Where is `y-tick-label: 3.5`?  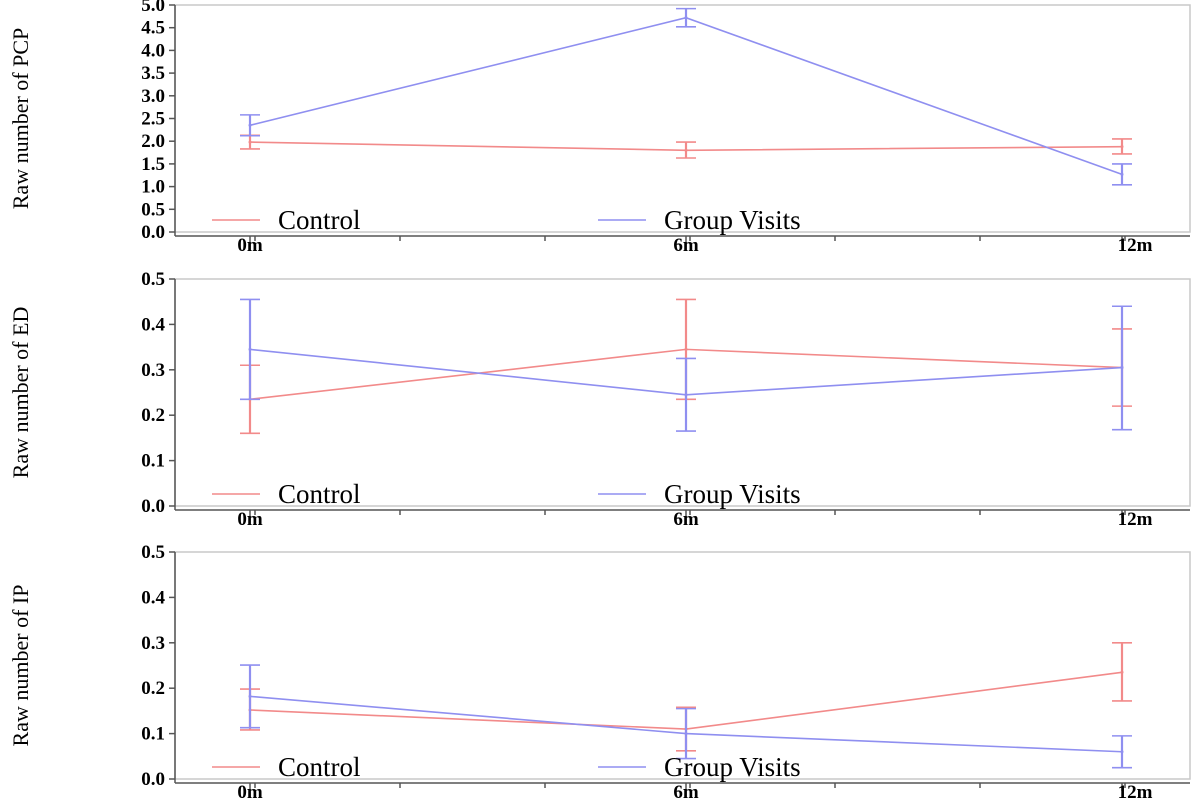 y-tick-label: 3.5 is located at coordinates (153, 73).